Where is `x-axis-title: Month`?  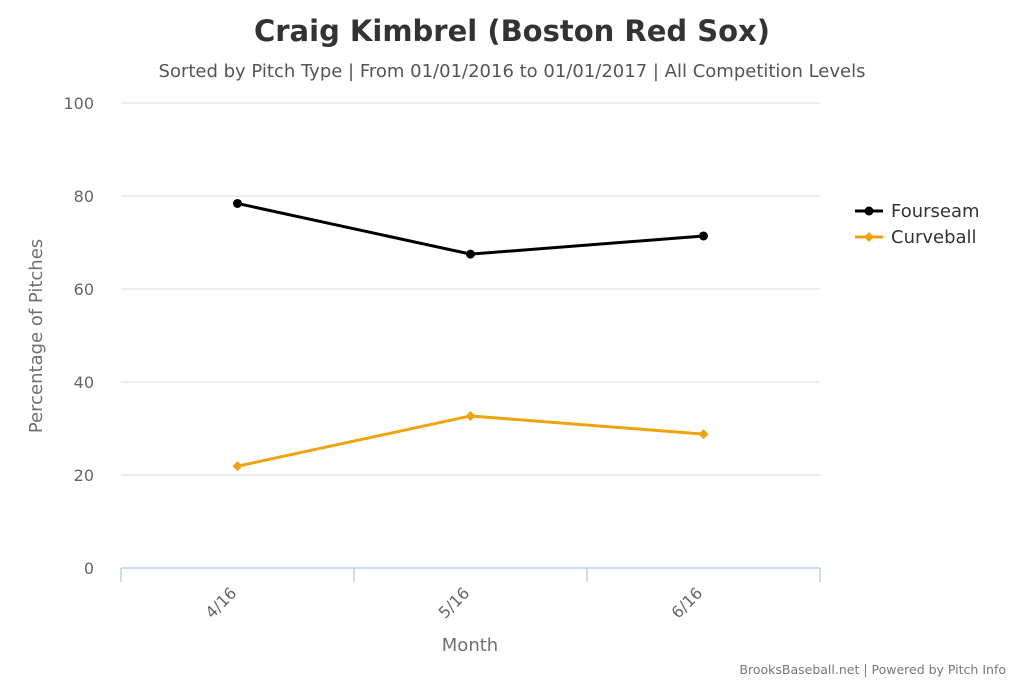 x-axis-title: Month is located at coordinates (470, 645).